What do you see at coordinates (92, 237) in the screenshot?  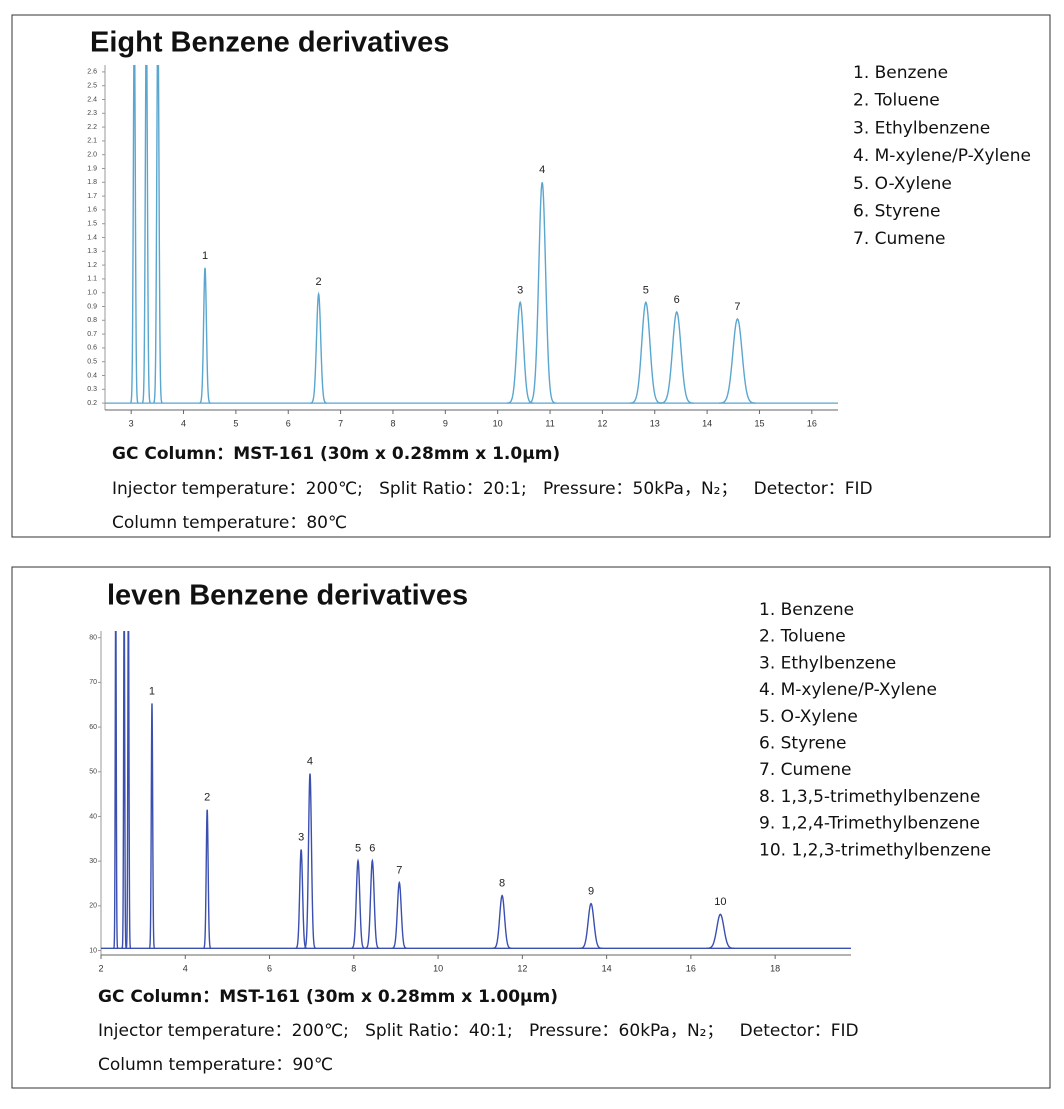 I see `y-tick-label: 1.4` at bounding box center [92, 237].